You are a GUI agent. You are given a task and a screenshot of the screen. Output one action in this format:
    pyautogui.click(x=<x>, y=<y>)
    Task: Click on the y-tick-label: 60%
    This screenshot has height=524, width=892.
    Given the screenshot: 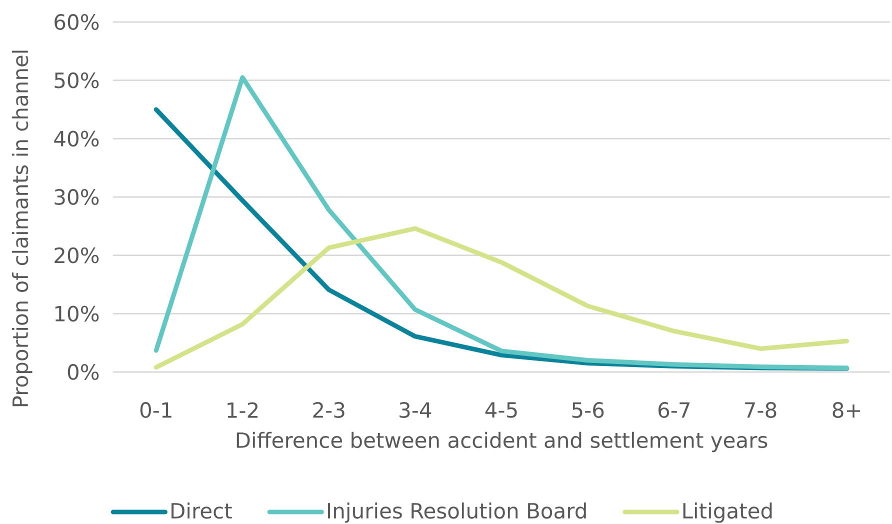 What is the action you would take?
    pyautogui.click(x=76, y=22)
    